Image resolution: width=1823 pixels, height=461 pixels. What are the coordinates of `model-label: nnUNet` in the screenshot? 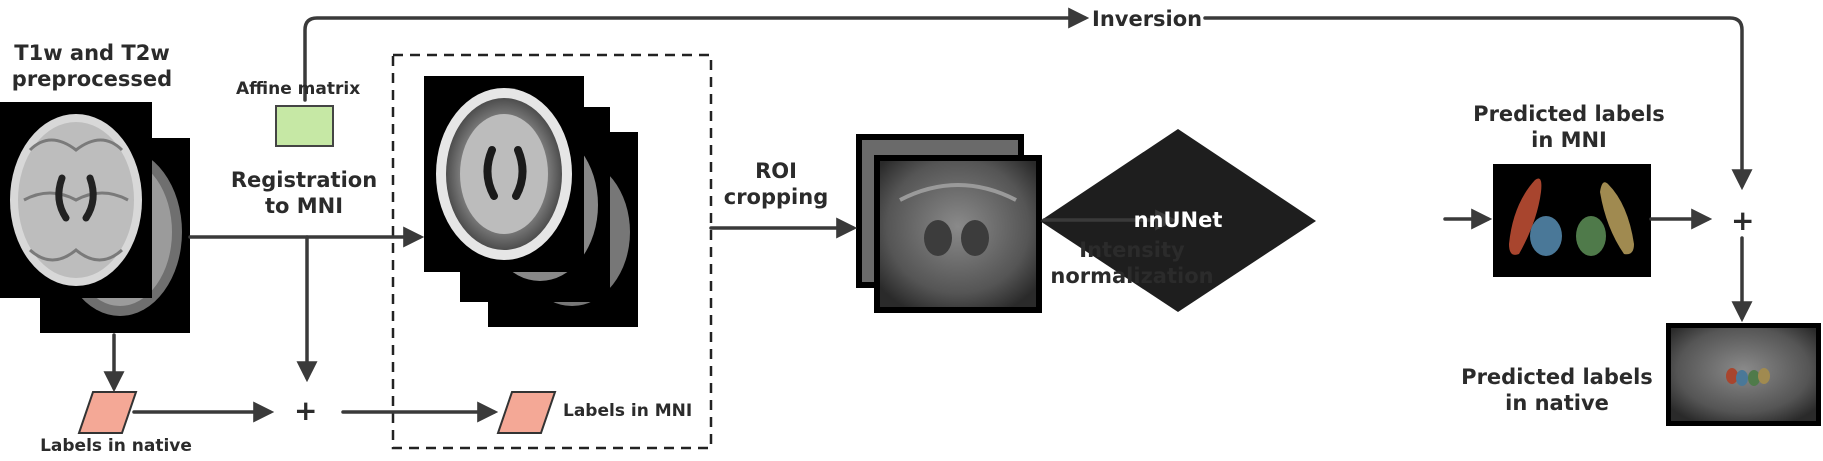 It's located at (1178, 220).